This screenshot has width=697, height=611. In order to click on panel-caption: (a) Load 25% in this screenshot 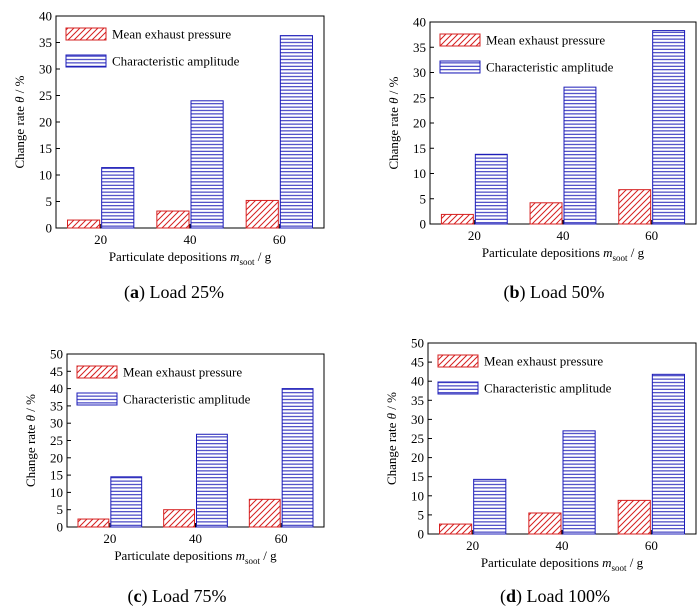, I will do `click(174, 292)`.